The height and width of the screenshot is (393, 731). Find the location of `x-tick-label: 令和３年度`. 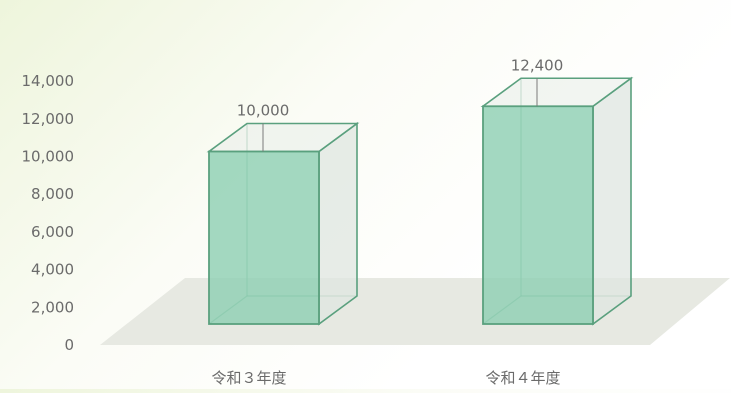

x-tick-label: 令和３年度 is located at coordinates (248, 378).